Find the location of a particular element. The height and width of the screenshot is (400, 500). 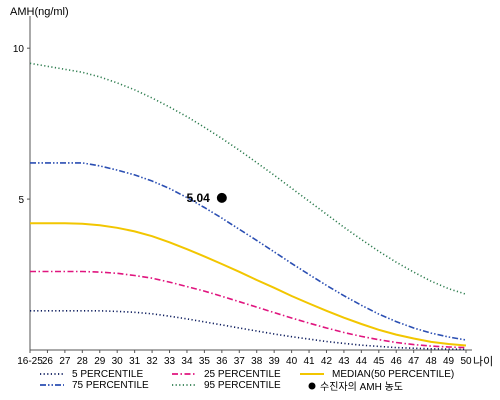

legend-label-0: 5 PERCENTILE is located at coordinates (107, 374).